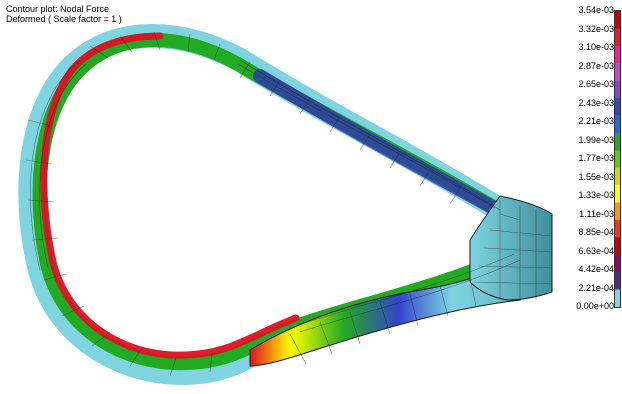 The width and height of the screenshot is (622, 394). I want to click on ring-low-band, so click(375, 141).